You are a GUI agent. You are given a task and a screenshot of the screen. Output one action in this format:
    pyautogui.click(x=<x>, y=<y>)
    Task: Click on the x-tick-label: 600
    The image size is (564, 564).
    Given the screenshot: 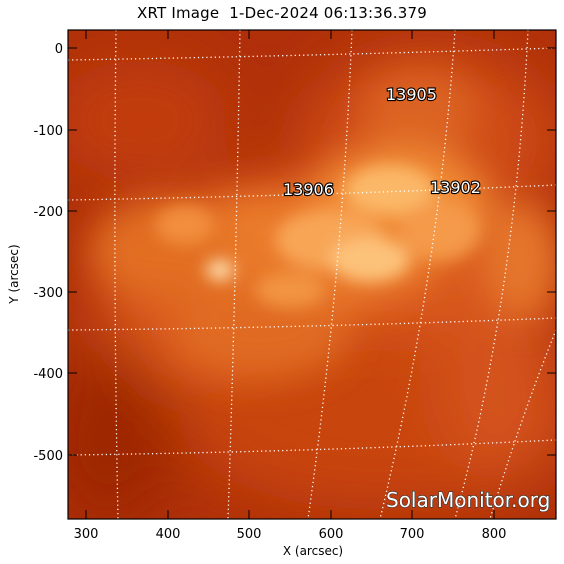 What is the action you would take?
    pyautogui.click(x=331, y=534)
    